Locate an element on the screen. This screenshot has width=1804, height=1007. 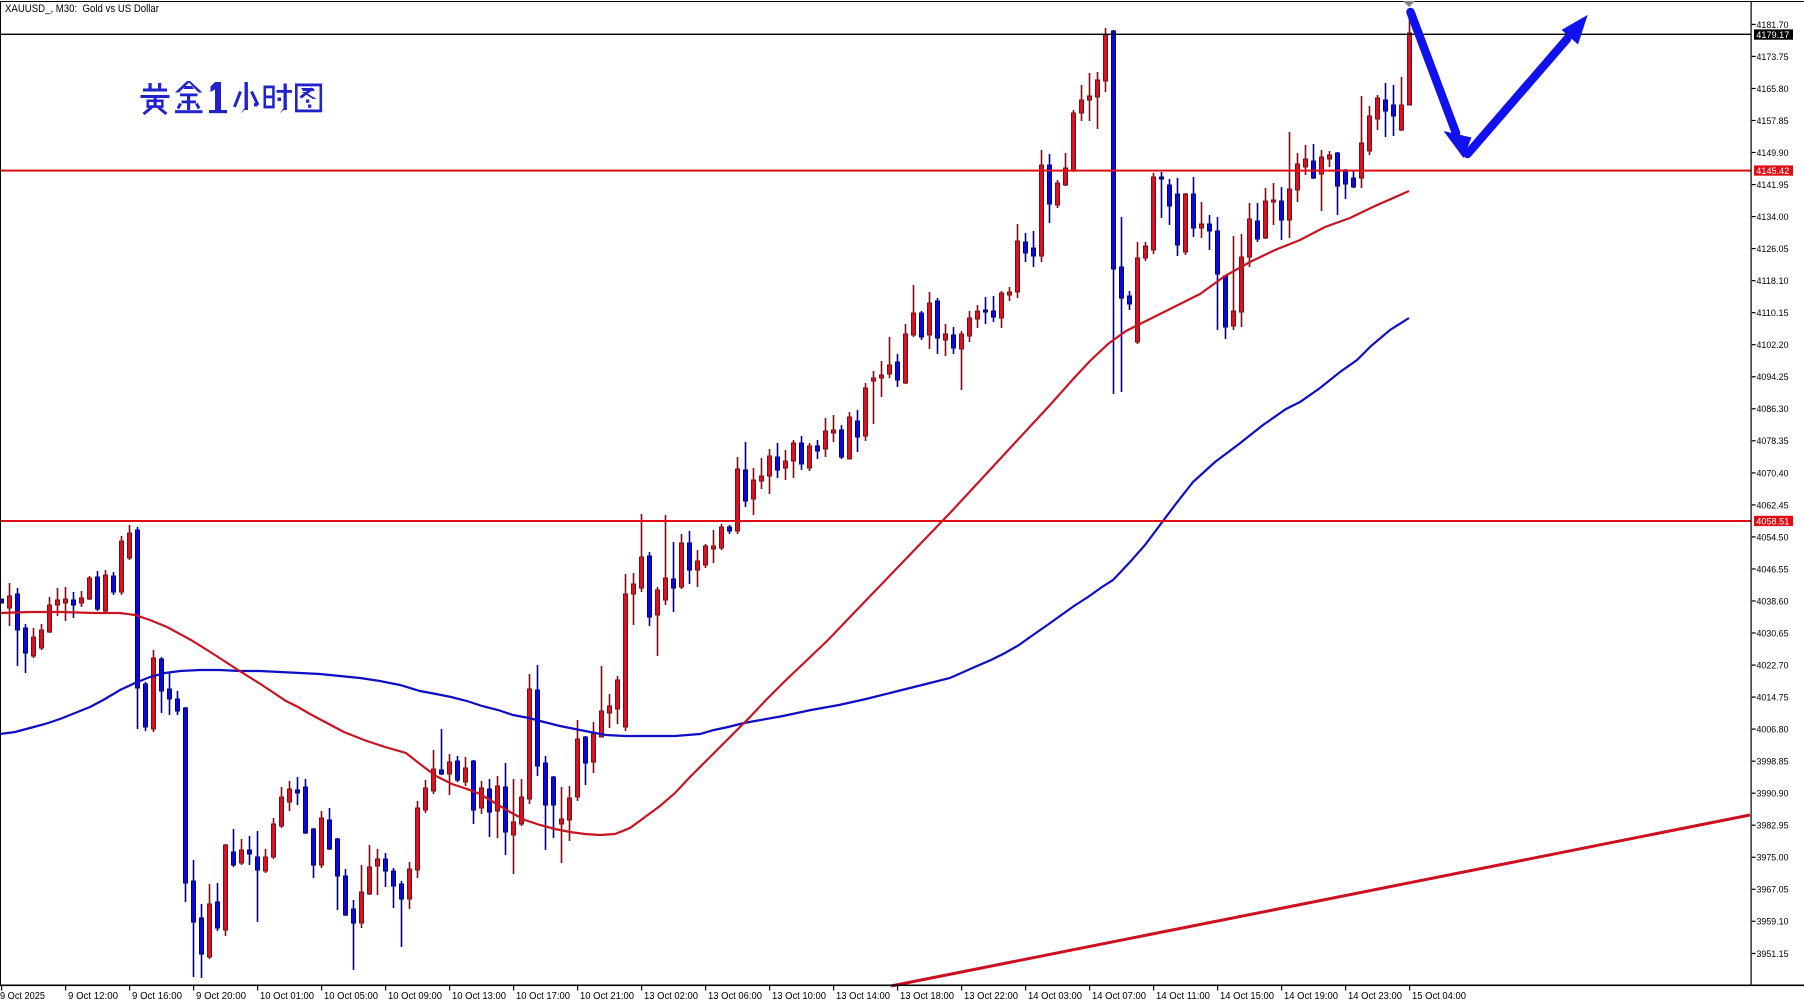
svg-text: 4006.80 is located at coordinates (1773, 730).